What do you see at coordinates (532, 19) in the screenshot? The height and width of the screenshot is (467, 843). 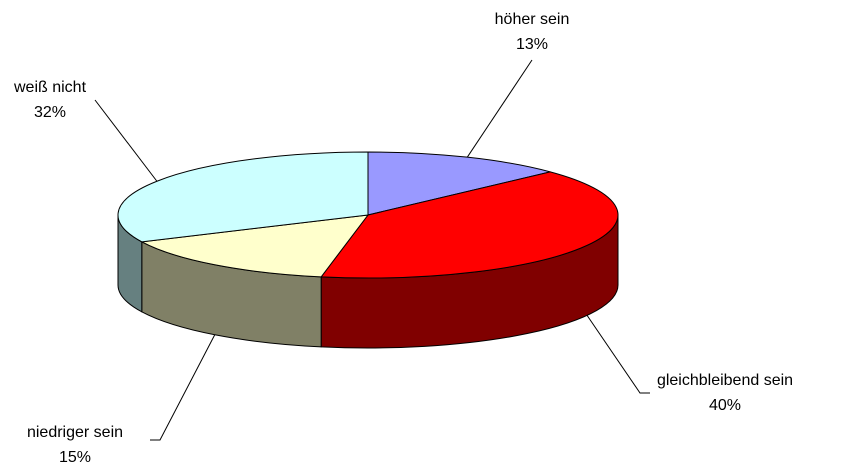 I see `slice-label: höher sein` at bounding box center [532, 19].